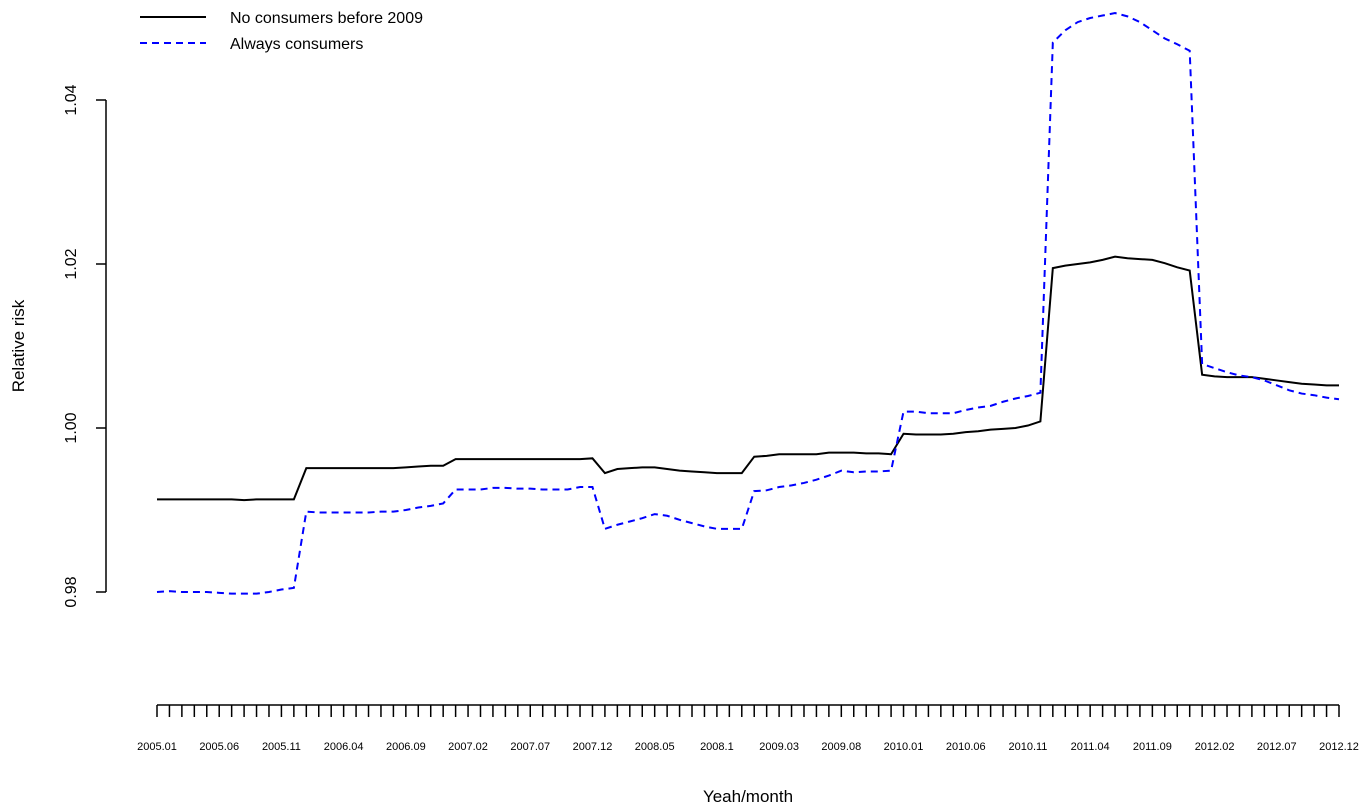  I want to click on x-tick-label: 2006.09, so click(406, 747).